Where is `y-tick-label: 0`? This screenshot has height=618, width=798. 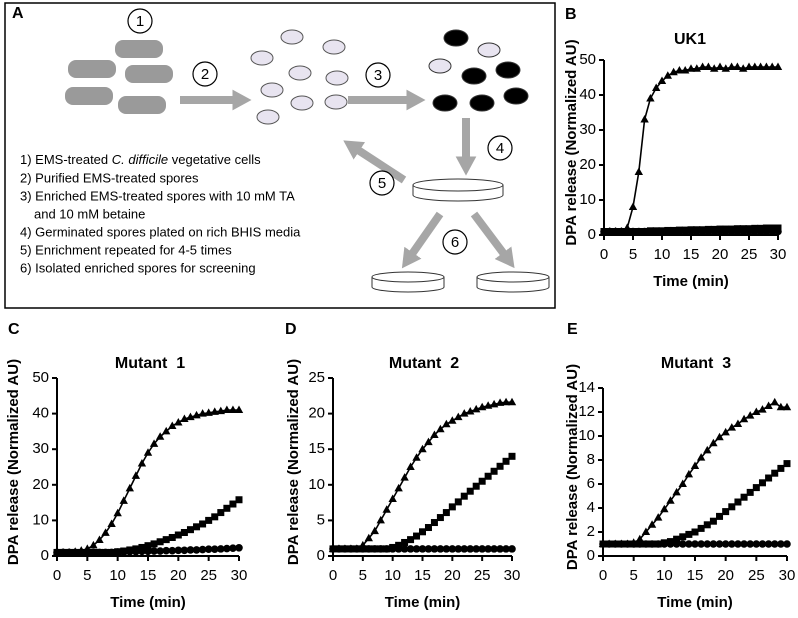 y-tick-label: 0 is located at coordinates (591, 555).